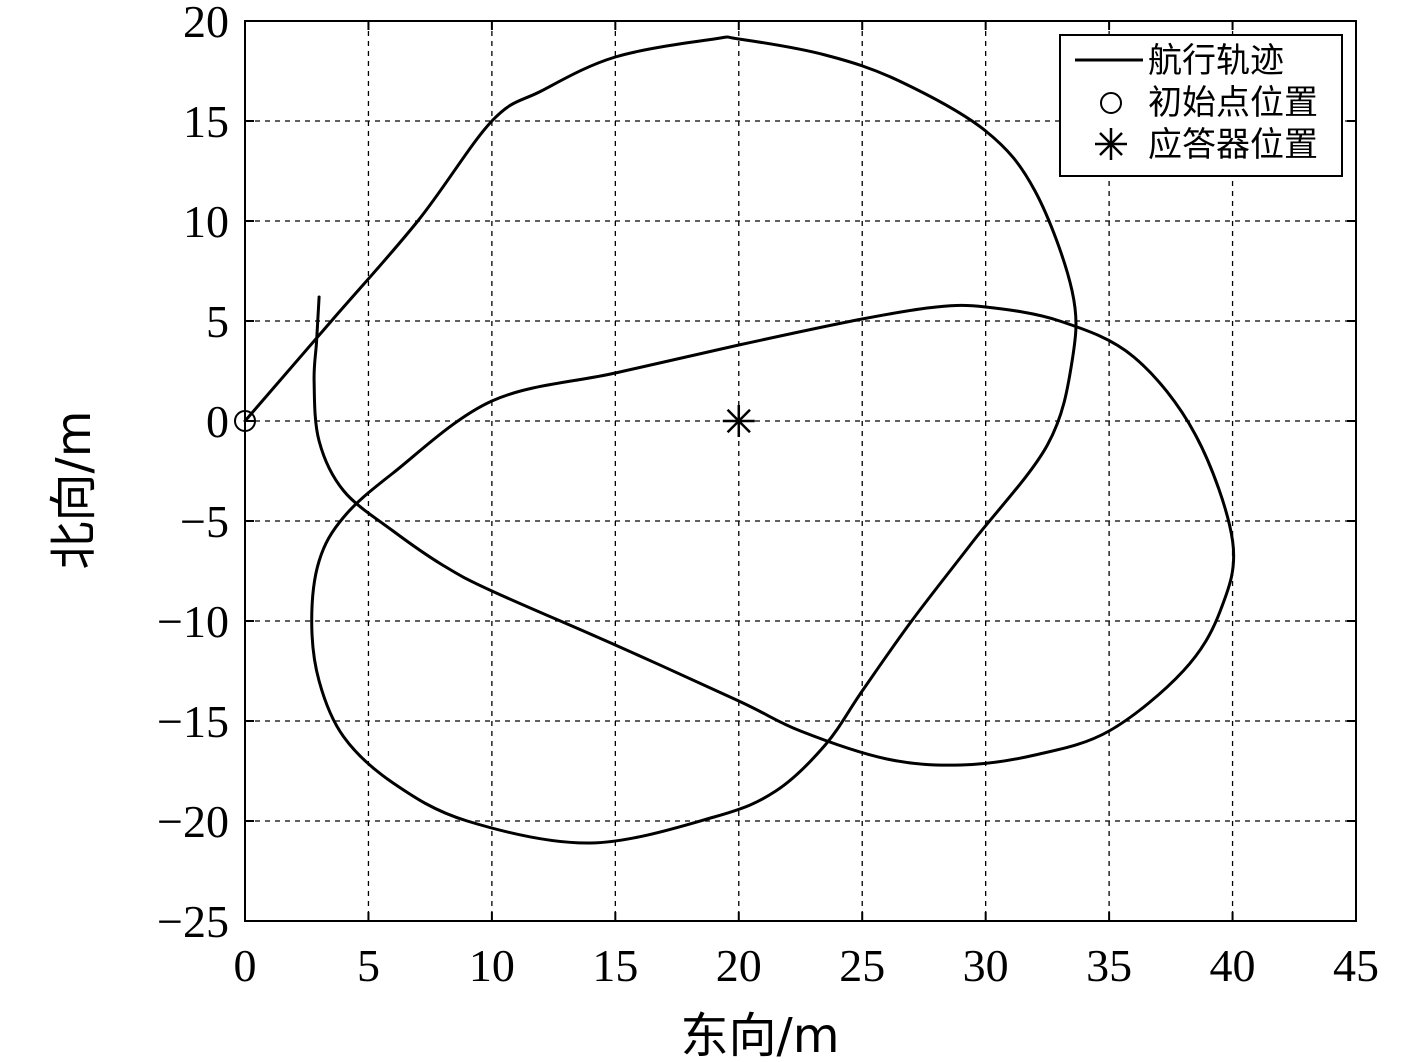  Describe the element at coordinates (193, 821) in the screenshot. I see `y-tick-label: −20` at that location.